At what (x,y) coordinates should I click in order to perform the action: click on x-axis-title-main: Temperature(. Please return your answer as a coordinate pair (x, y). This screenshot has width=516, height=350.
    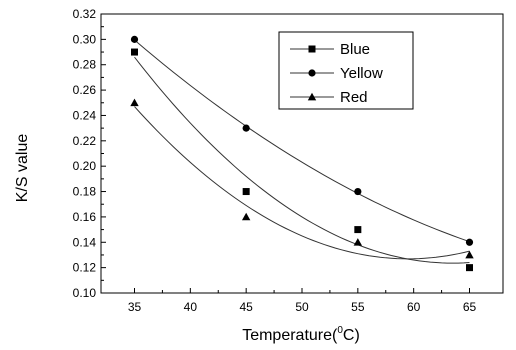
    Looking at the image, I should click on (290, 335).